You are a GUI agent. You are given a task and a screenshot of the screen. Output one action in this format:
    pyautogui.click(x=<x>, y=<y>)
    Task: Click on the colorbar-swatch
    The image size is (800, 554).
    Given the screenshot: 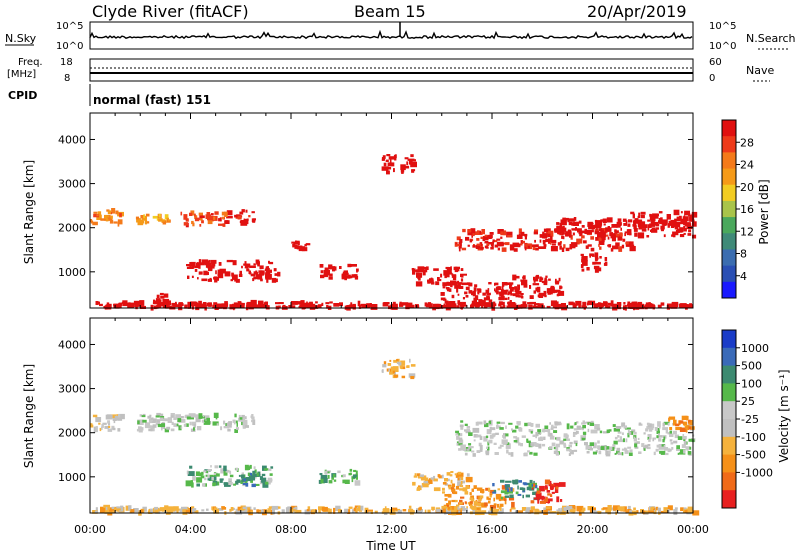 What is the action you would take?
    pyautogui.click(x=729, y=446)
    